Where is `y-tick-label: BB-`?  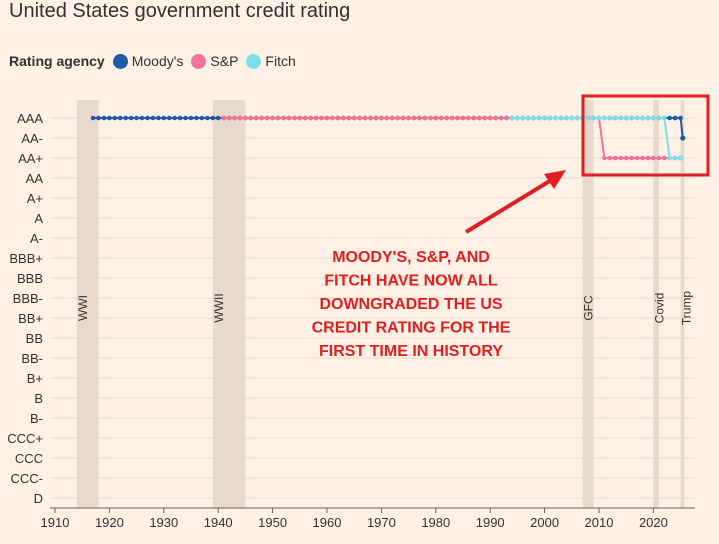
y-tick-label: BB- is located at coordinates (32, 358).